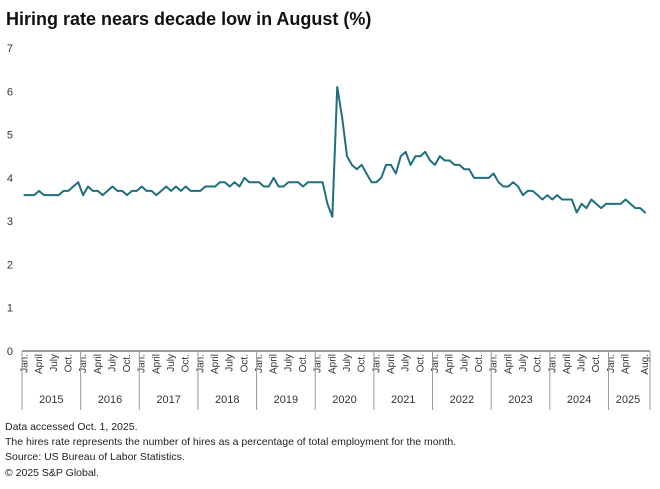 Image resolution: width=660 pixels, height=489 pixels. Describe the element at coordinates (10, 49) in the screenshot. I see `y-tick-label: 7` at that location.